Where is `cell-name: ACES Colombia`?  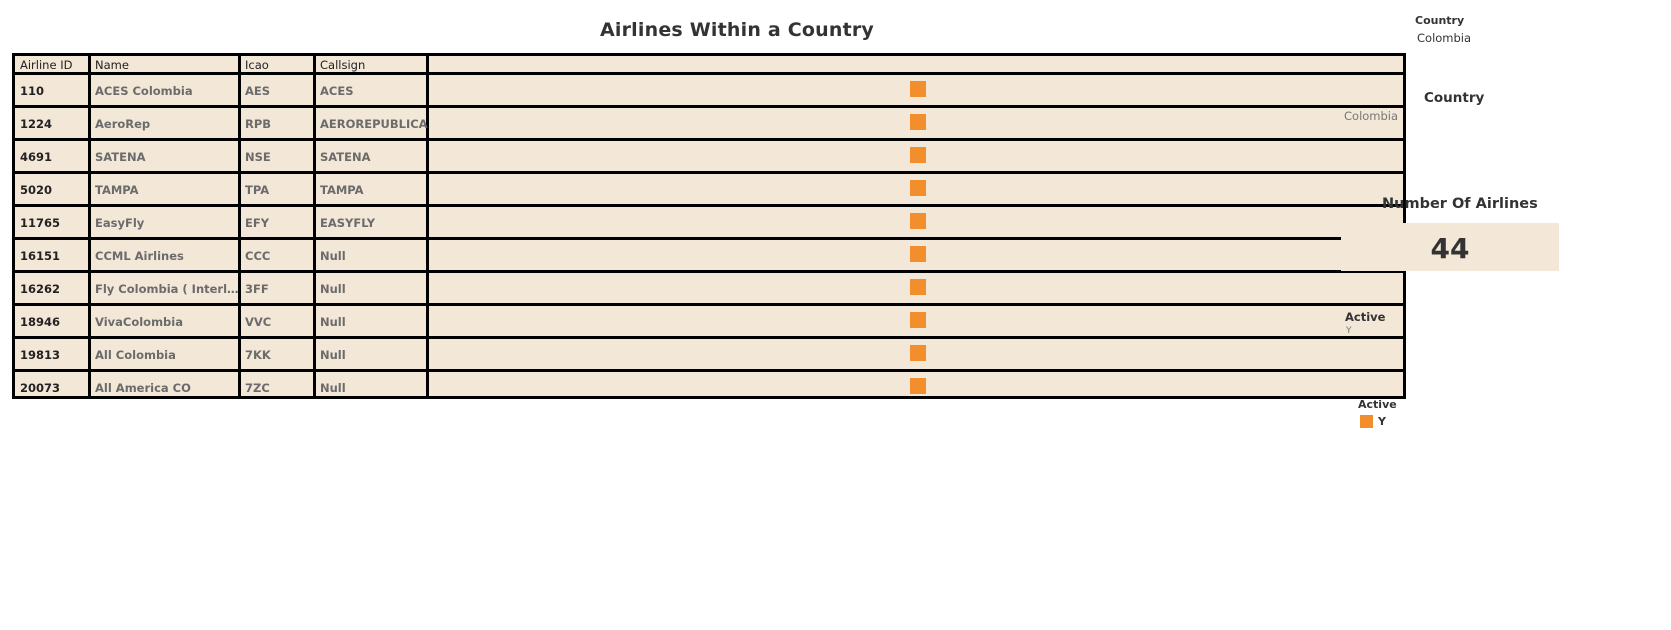 cell-name: ACES Colombia is located at coordinates (144, 91).